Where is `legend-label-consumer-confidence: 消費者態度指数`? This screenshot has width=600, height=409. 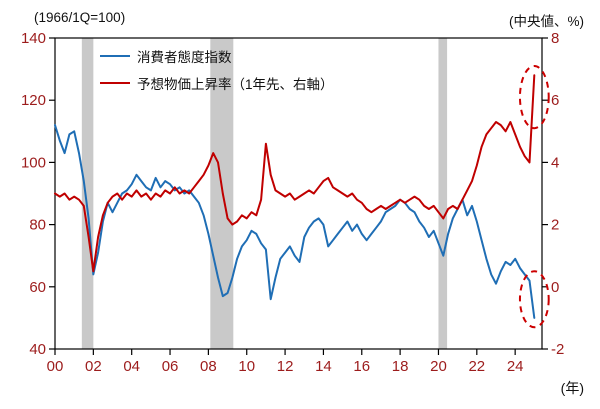 legend-label-consumer-confidence: 消費者態度指数 is located at coordinates (184, 57).